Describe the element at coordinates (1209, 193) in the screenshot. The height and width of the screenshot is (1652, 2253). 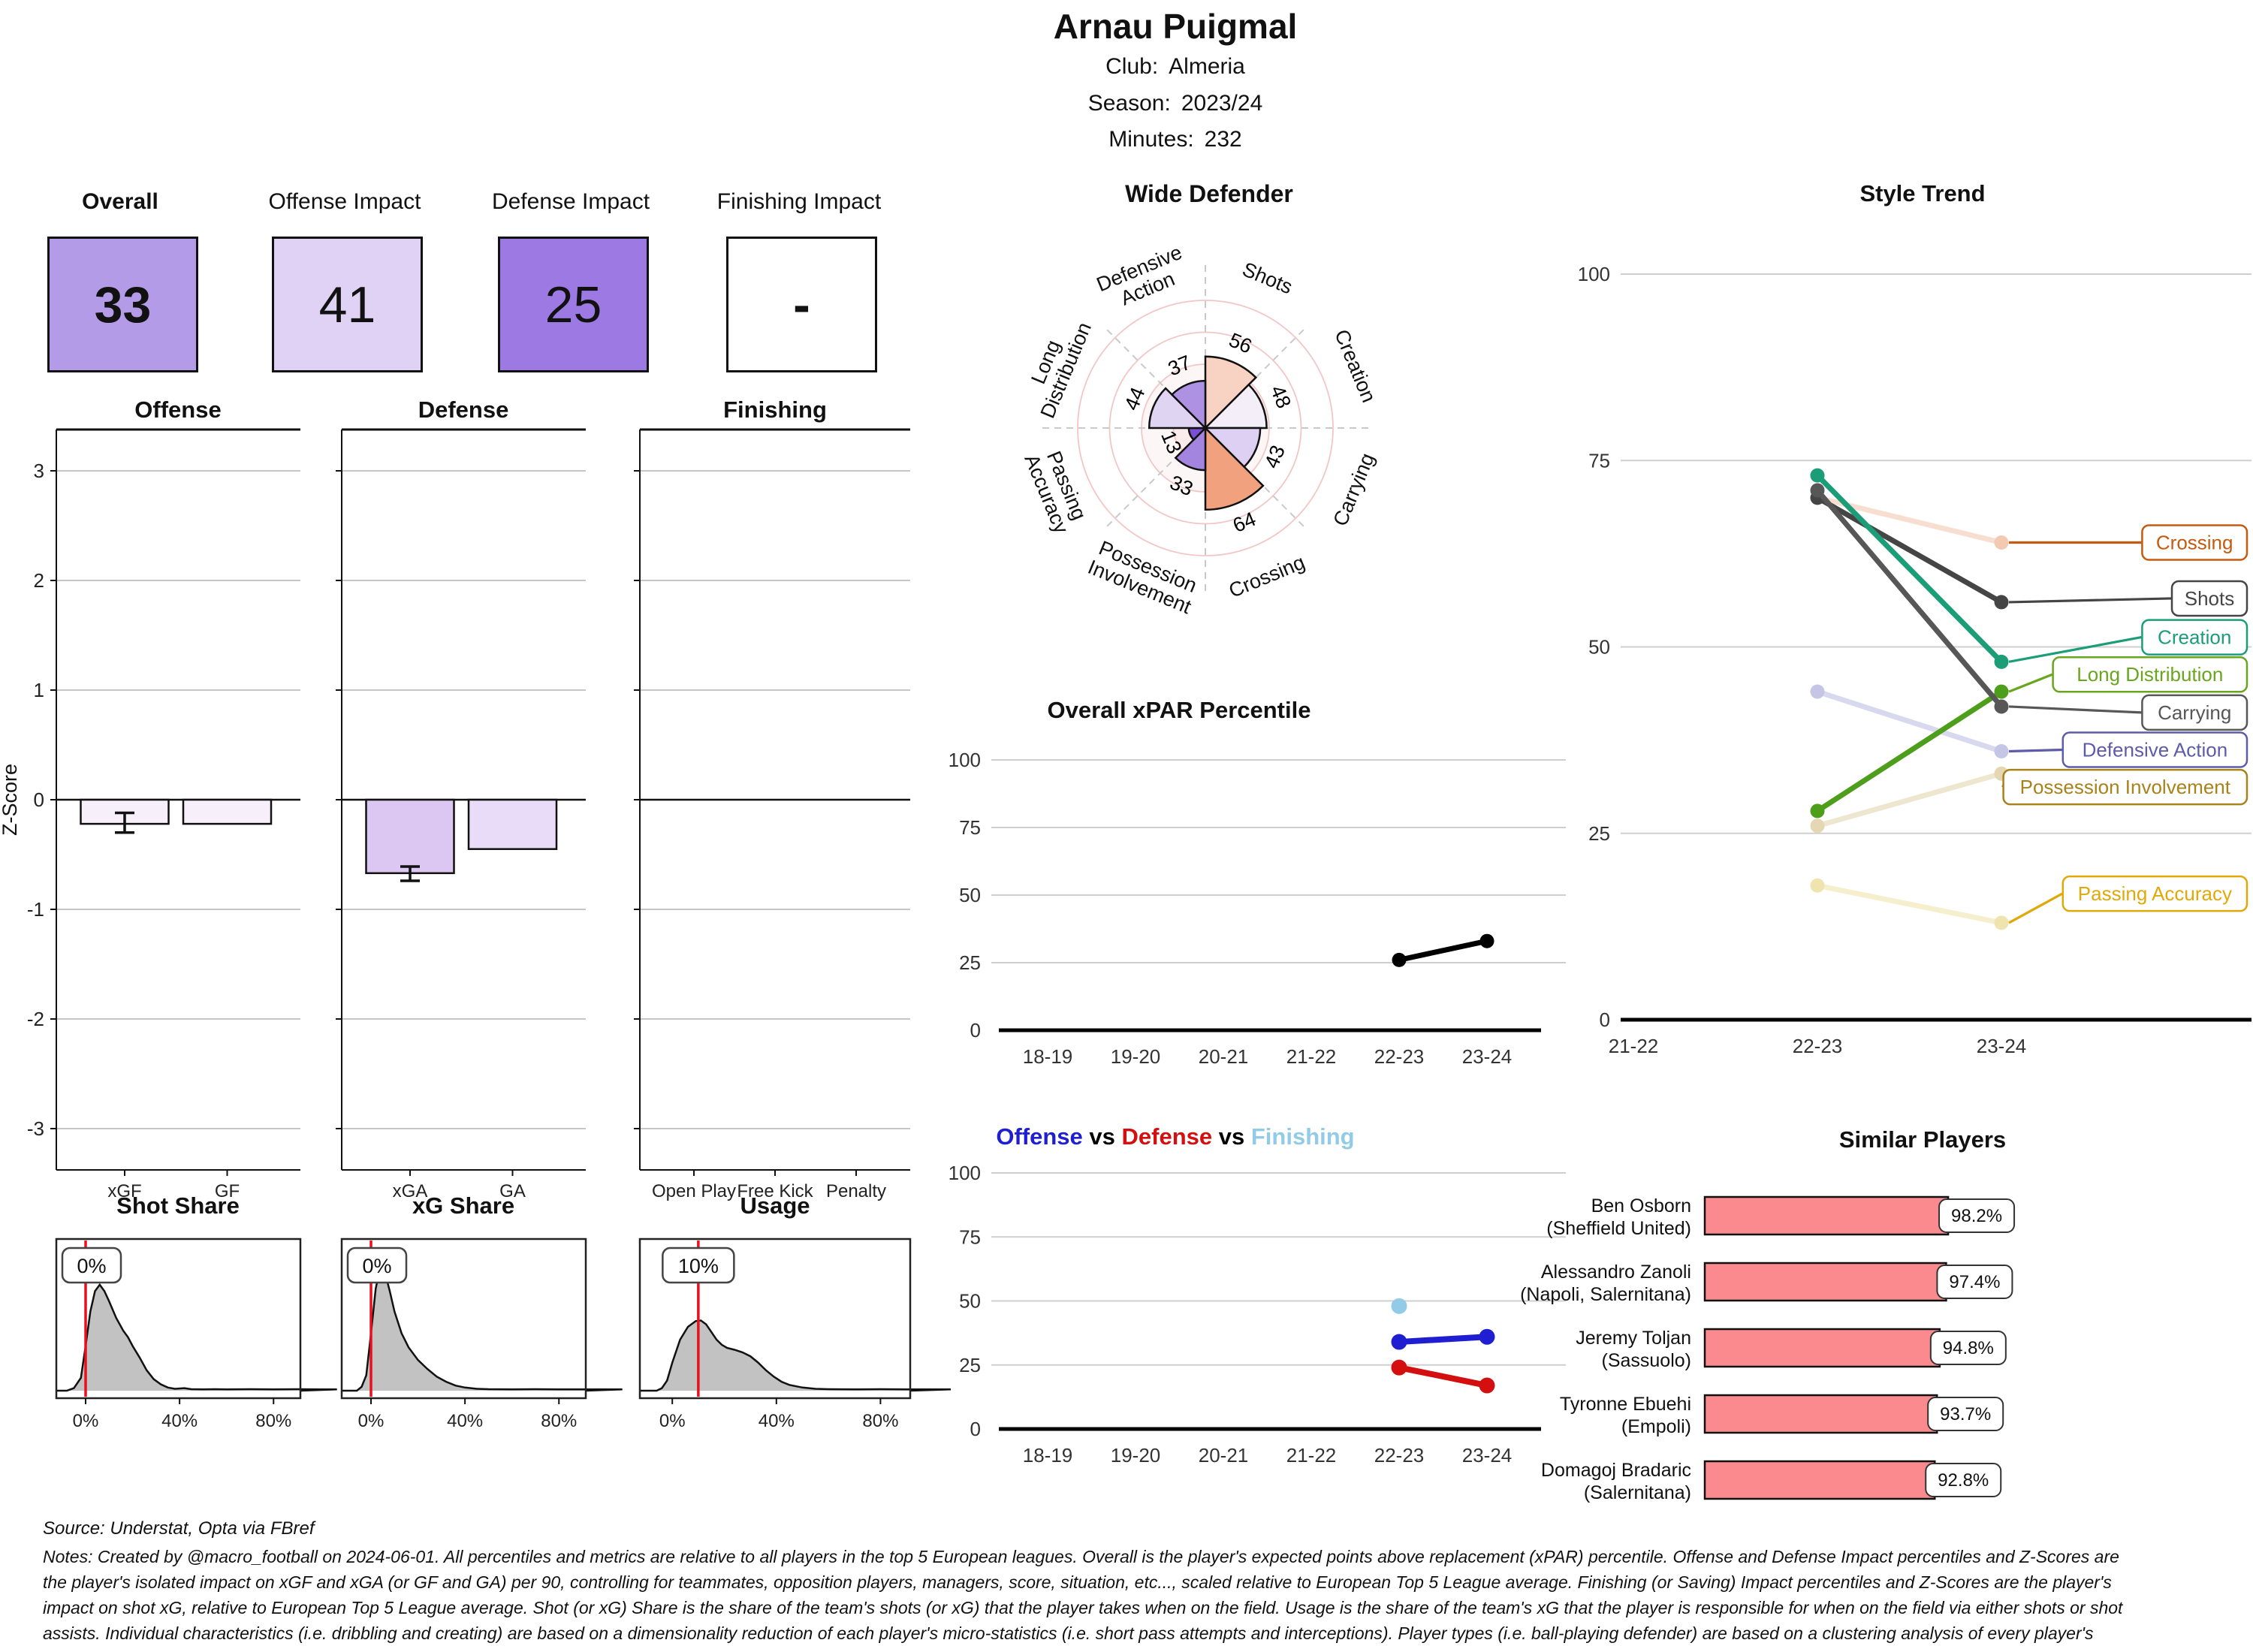
I see `player-type-title: Wide Defender` at that location.